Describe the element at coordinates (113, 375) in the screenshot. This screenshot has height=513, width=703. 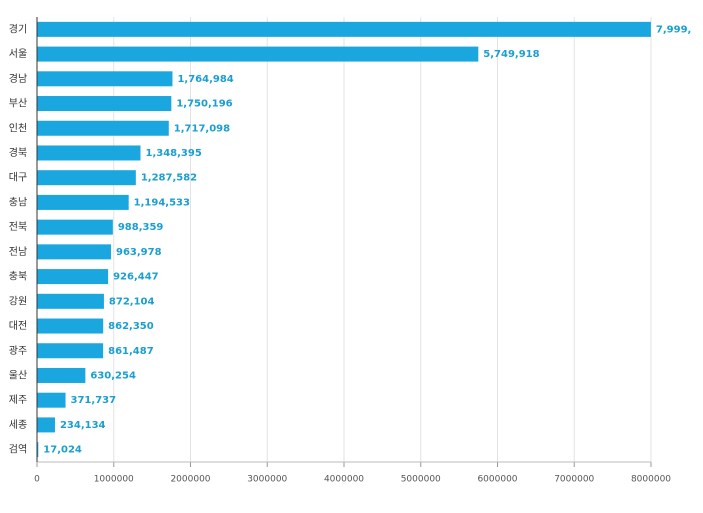
I see `value-label: 630,254` at that location.